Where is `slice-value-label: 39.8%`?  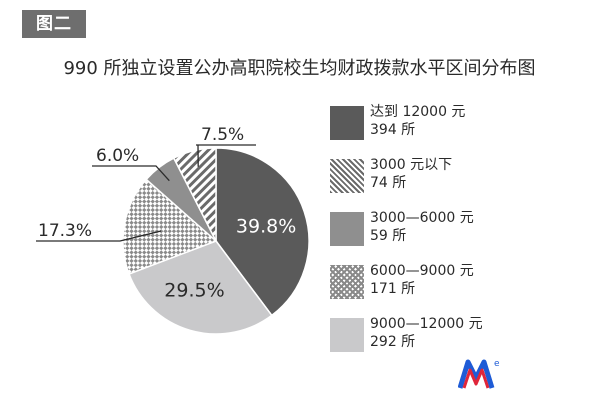 slice-value-label: 39.8% is located at coordinates (266, 226).